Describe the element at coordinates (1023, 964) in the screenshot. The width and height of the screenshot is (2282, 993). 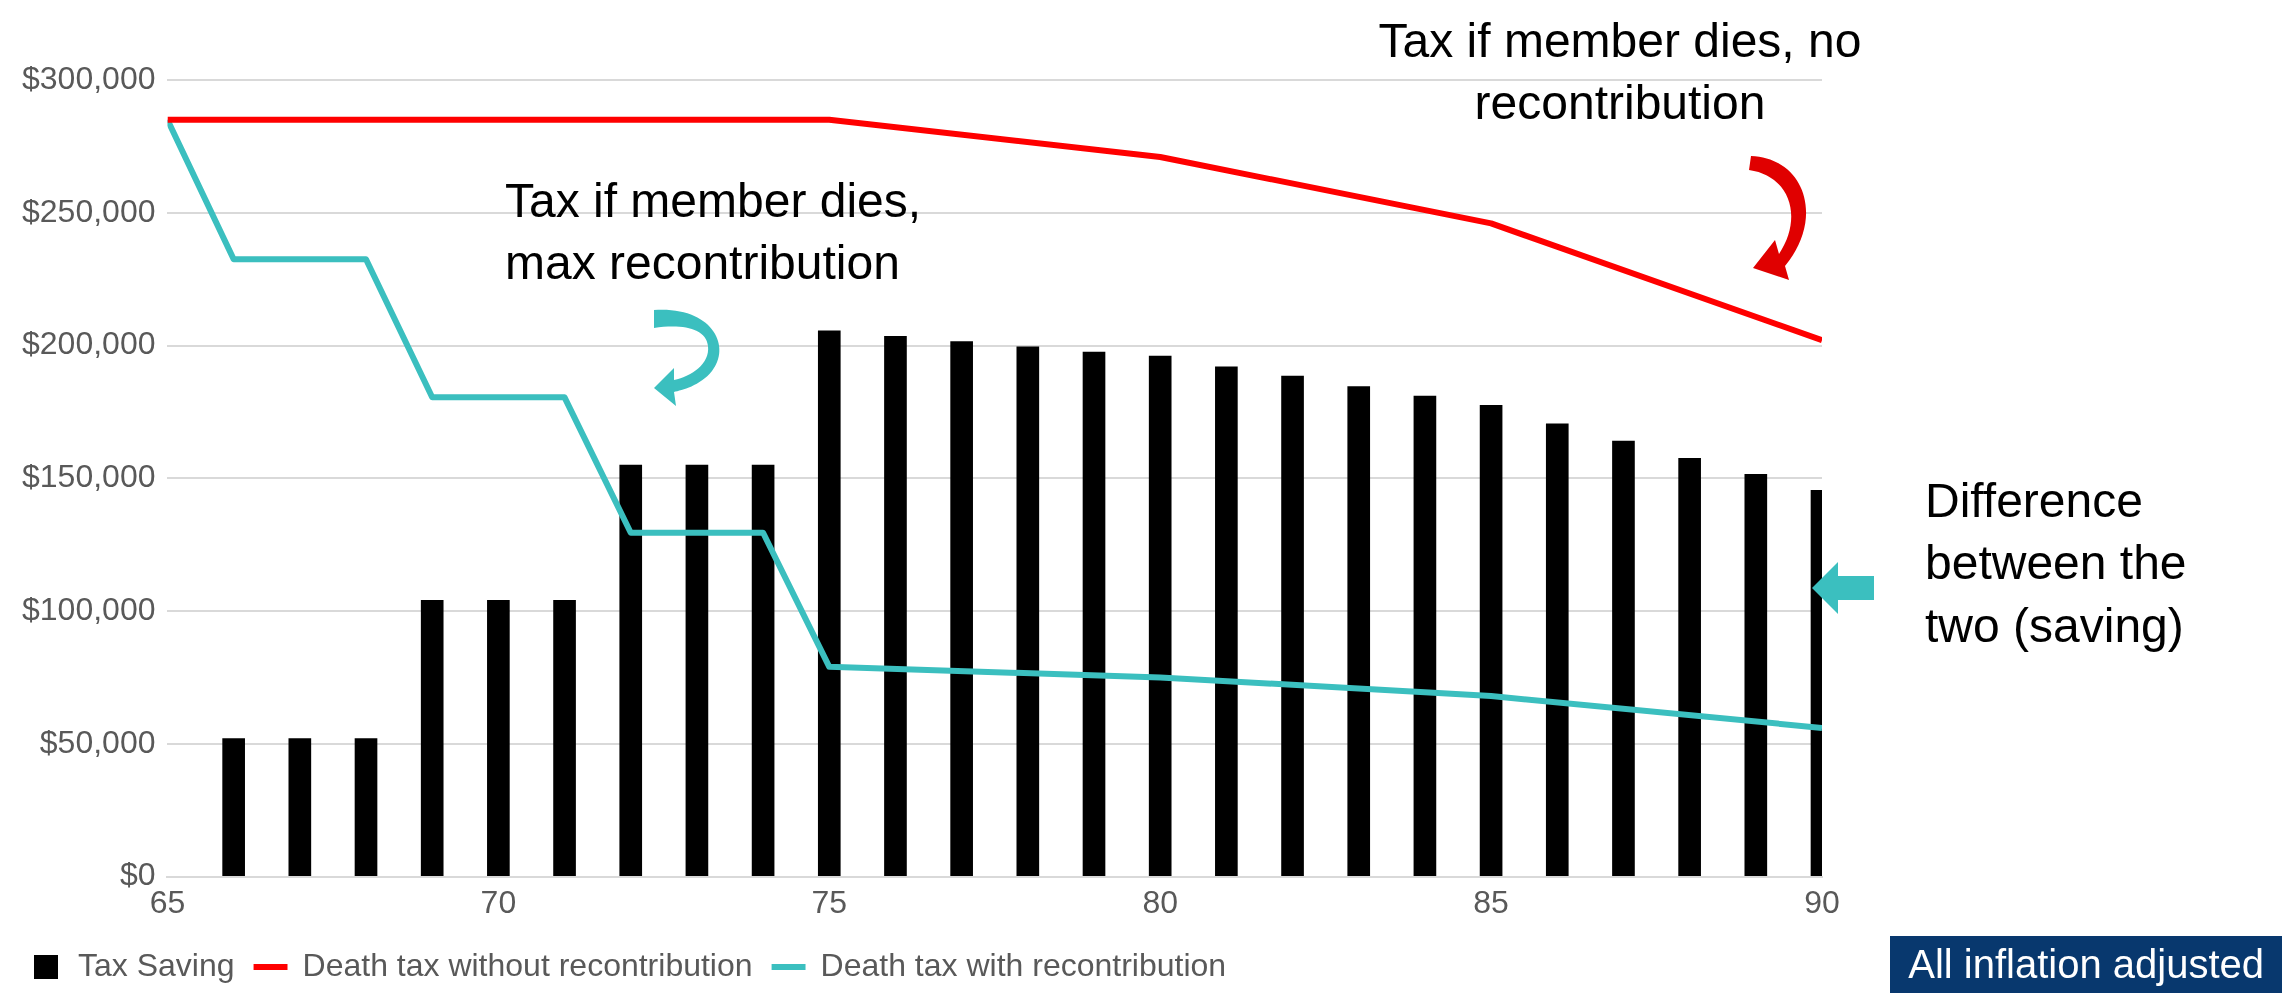
I see `legend-label: Death tax with recontribution` at that location.